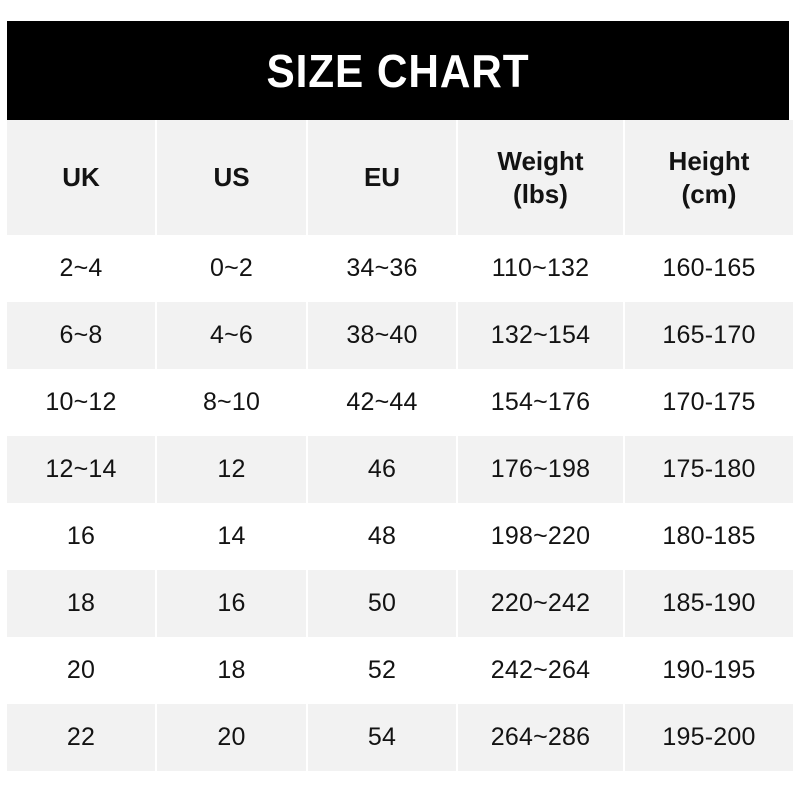 This screenshot has height=800, width=800. Describe the element at coordinates (541, 469) in the screenshot. I see `cell-weight: 176~198` at that location.